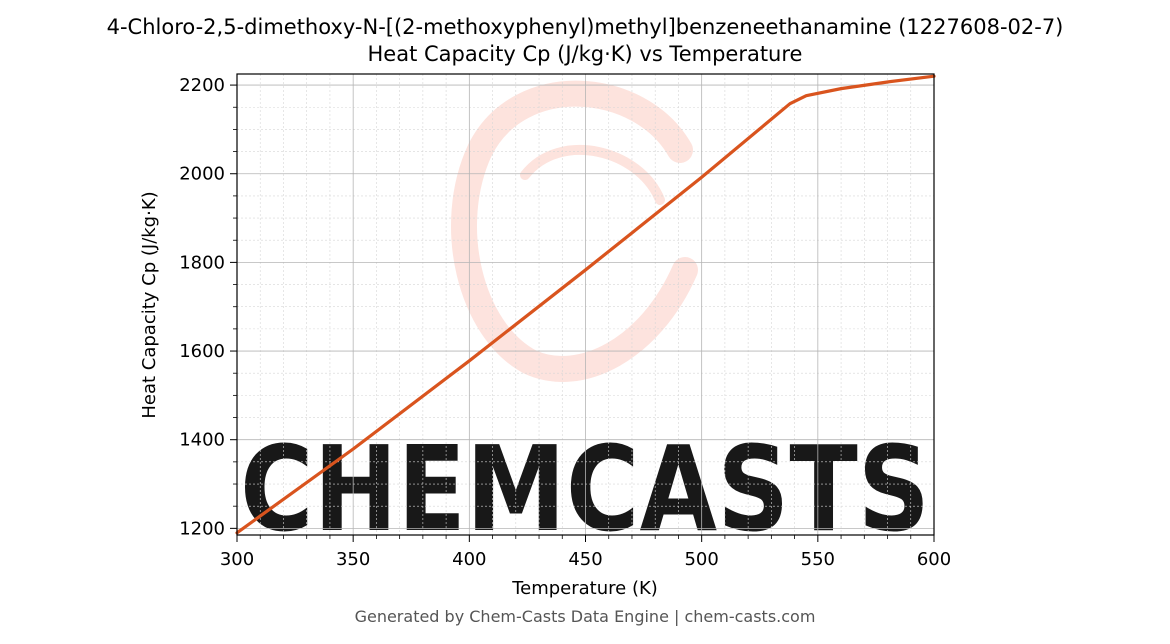 The width and height of the screenshot is (1170, 644). I want to click on x-tick-label: 350, so click(353, 559).